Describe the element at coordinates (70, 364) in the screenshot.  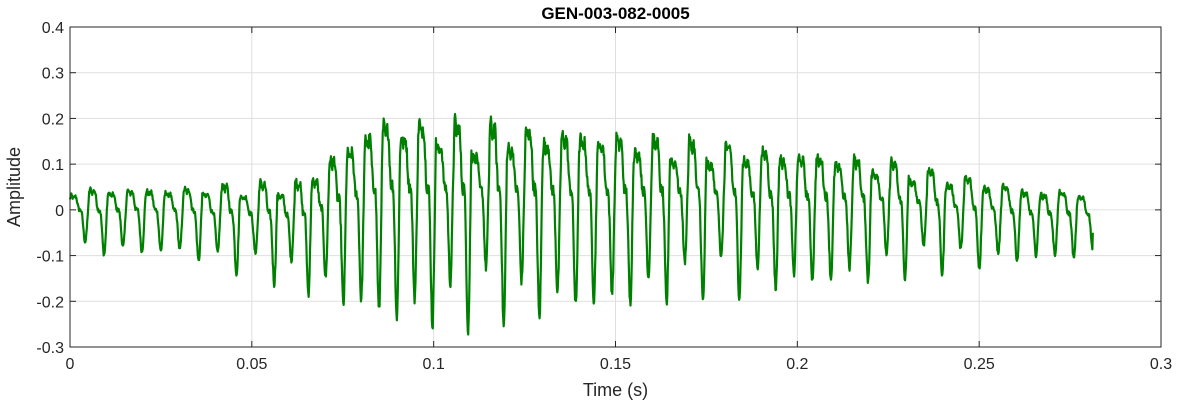
I see `x-tick-label: 0` at that location.